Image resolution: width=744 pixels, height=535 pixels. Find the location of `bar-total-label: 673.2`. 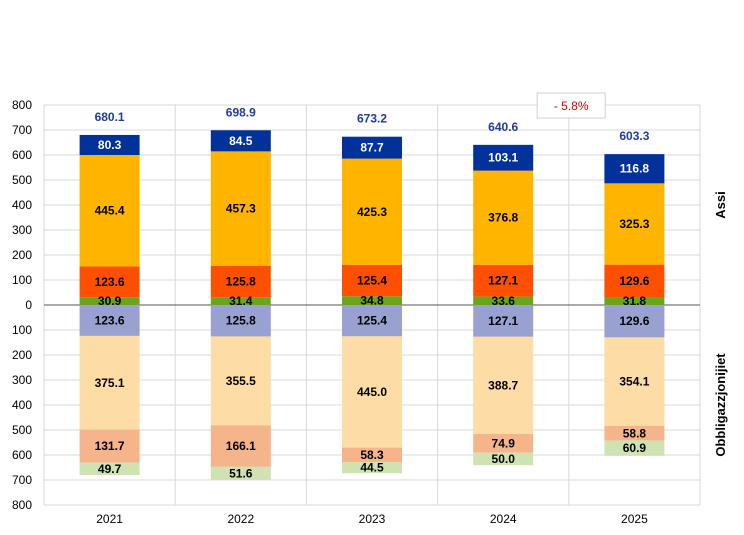

bar-total-label: 673.2 is located at coordinates (372, 119).